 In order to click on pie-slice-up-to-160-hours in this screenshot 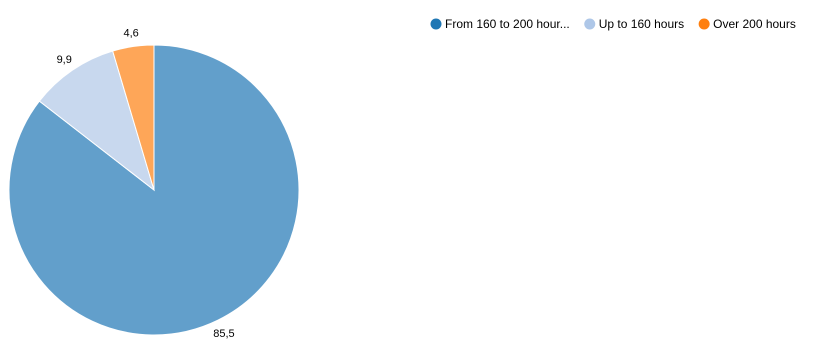, I will do `click(96, 121)`.